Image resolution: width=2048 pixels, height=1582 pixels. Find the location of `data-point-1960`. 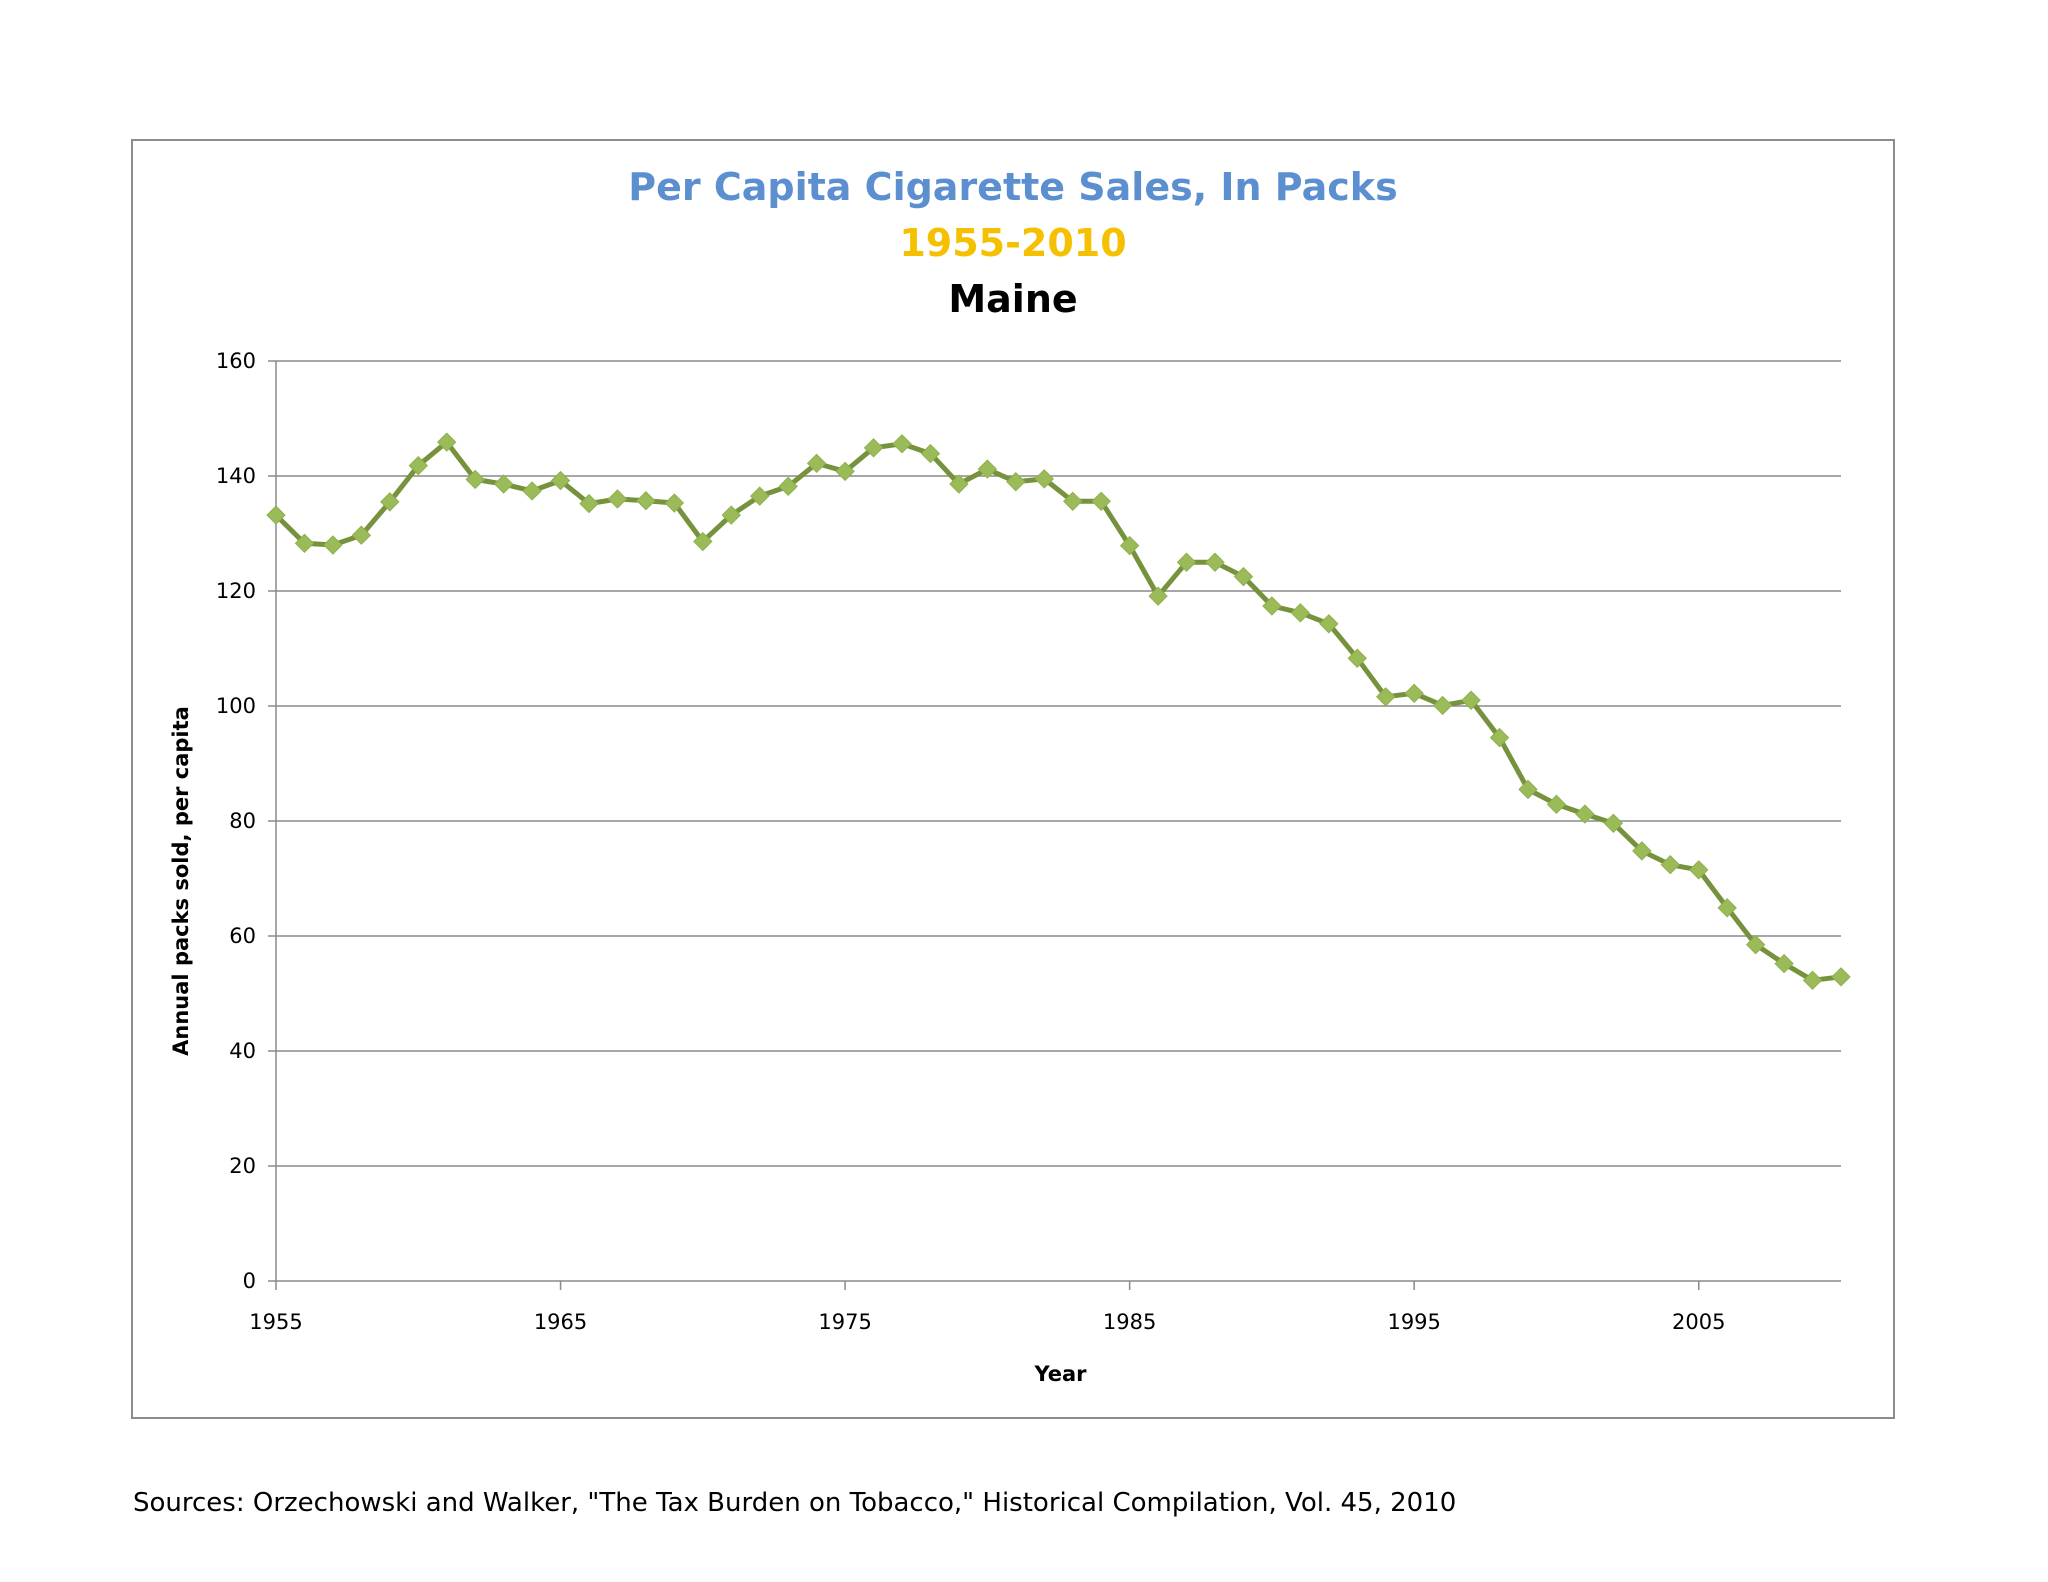

data-point-1960 is located at coordinates (418, 465).